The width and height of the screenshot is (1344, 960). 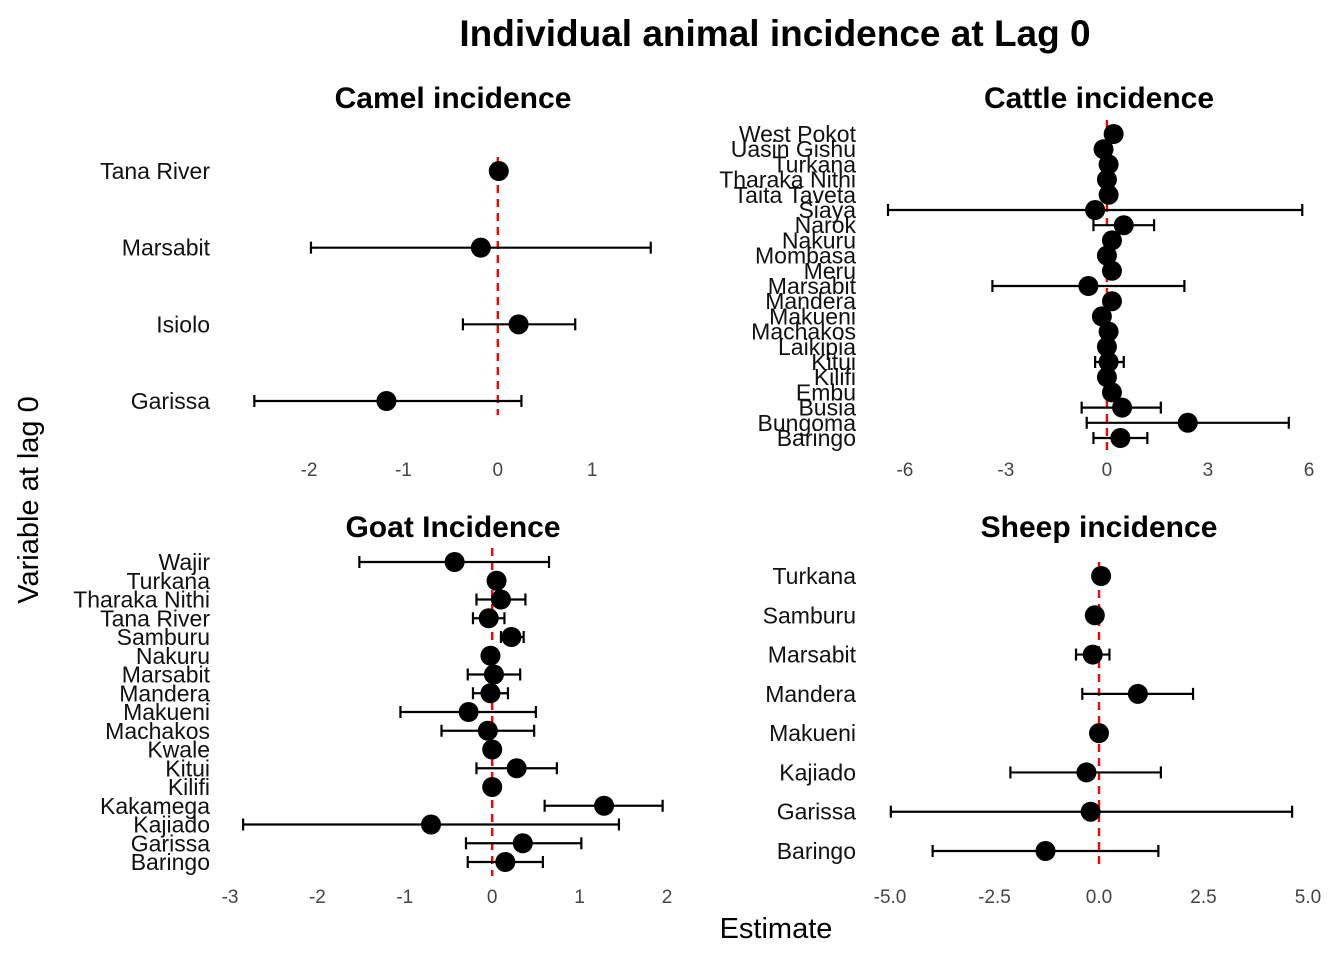 I want to click on y-category-label-cattle: Nakuru, so click(x=819, y=240).